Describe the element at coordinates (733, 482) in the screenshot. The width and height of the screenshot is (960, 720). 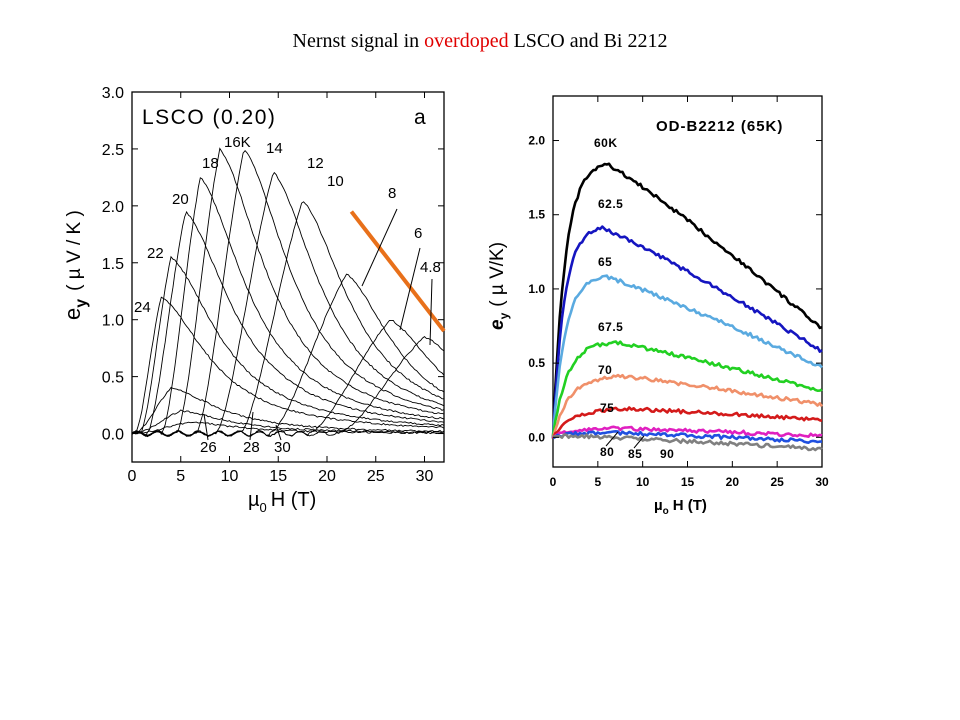
I see `b2212-x-tick-label: 20` at that location.